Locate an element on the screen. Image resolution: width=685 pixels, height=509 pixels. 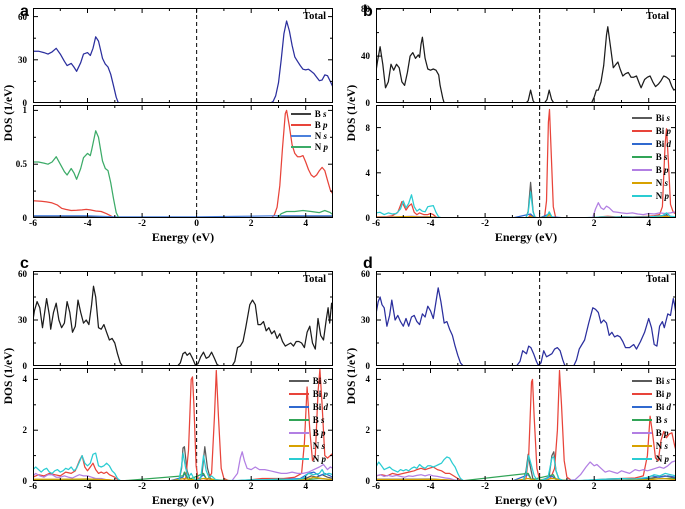
legend-label: Bi p is located at coordinates (663, 393).